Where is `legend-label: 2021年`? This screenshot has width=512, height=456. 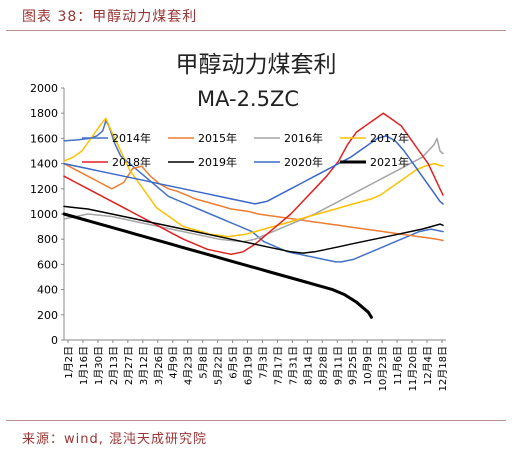
legend-label: 2021年 is located at coordinates (389, 162).